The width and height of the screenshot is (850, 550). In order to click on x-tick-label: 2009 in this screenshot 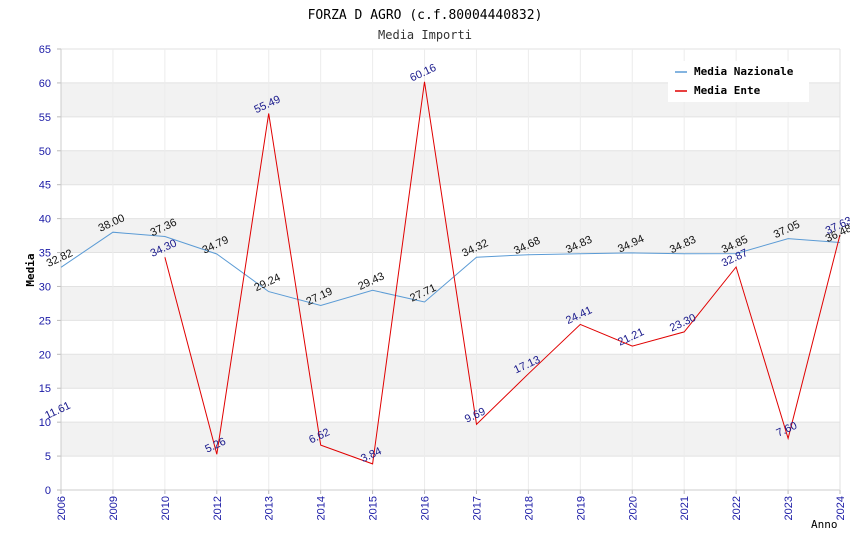, I will do `click(114, 508)`.